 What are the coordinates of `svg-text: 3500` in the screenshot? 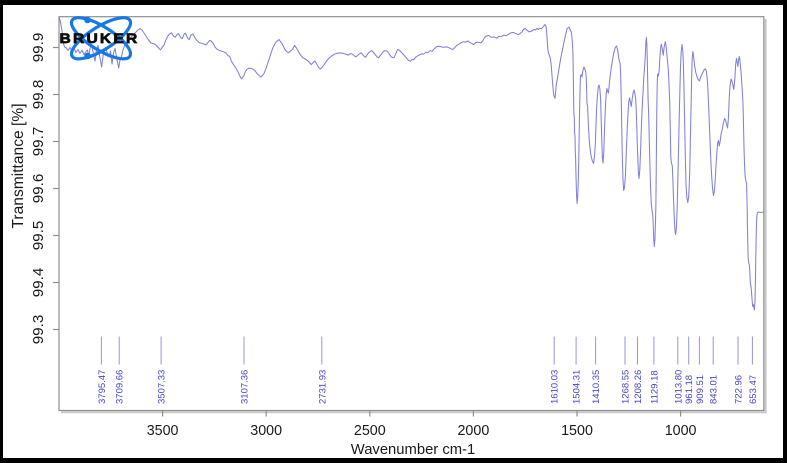 It's located at (163, 431).